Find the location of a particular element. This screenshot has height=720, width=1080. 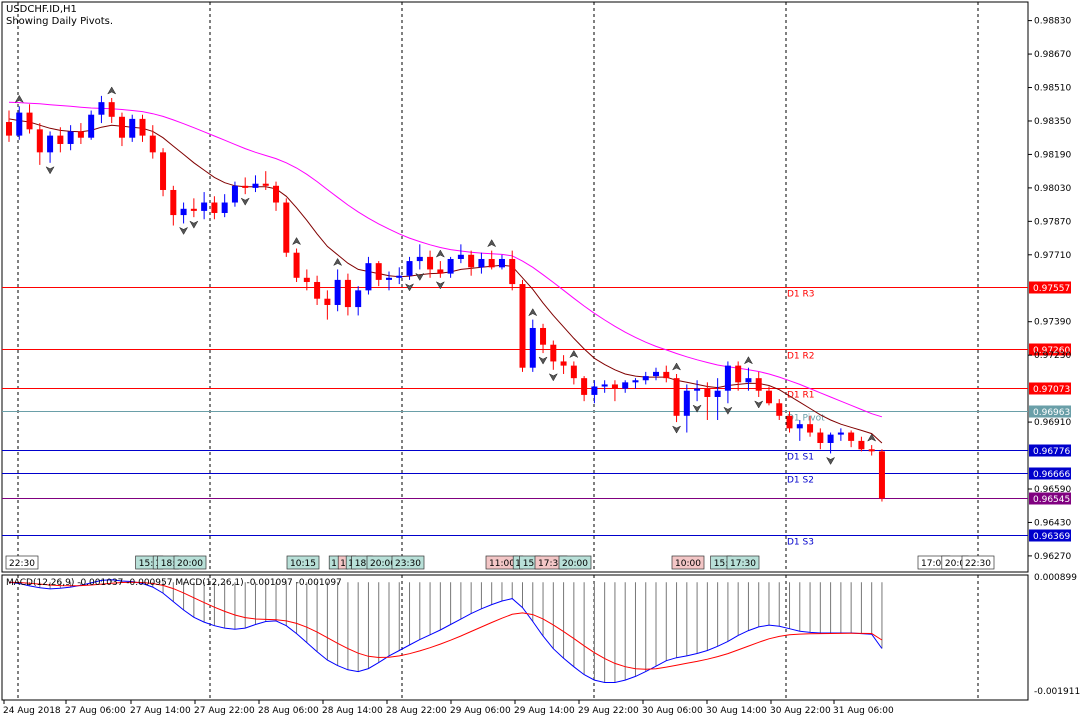

pivot-label: D1 S2 is located at coordinates (800, 481).